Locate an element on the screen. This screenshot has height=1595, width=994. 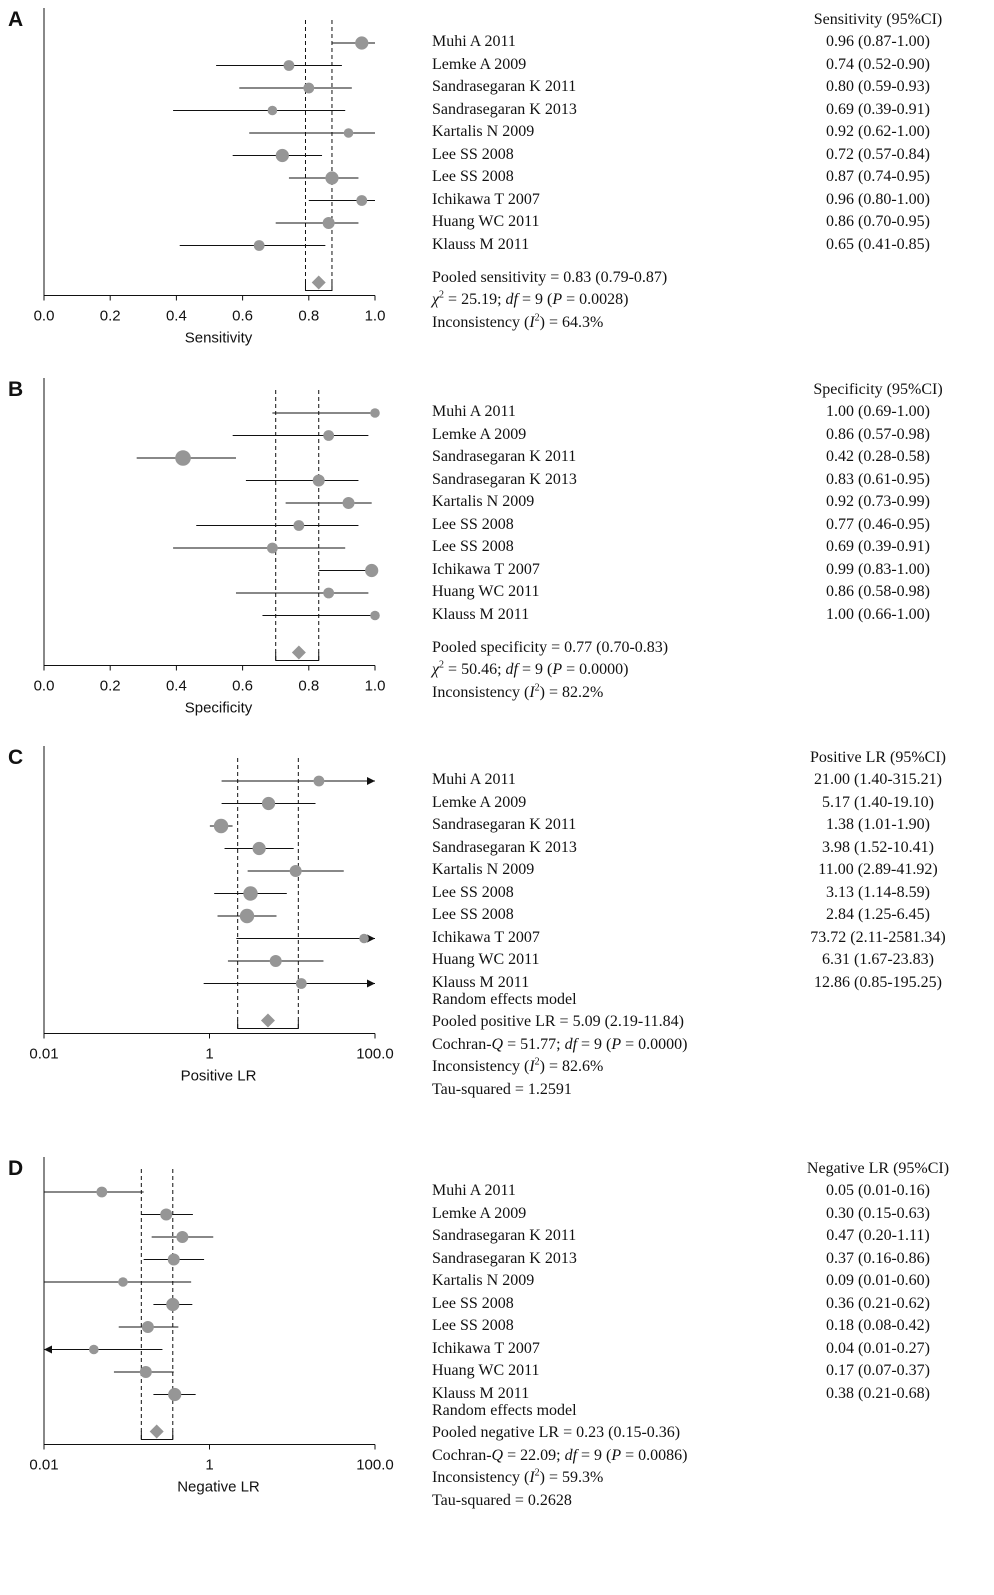
stat-line: χ2 = 25.19; df = 9 (P = 0.0028) is located at coordinates (530, 298).